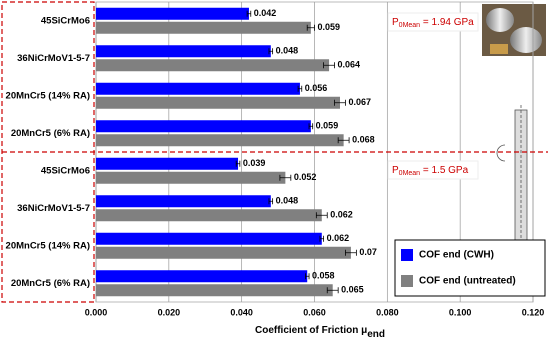 The width and height of the screenshot is (550, 341). I want to click on annotation-rest: = 1.5 GPa, so click(444, 170).